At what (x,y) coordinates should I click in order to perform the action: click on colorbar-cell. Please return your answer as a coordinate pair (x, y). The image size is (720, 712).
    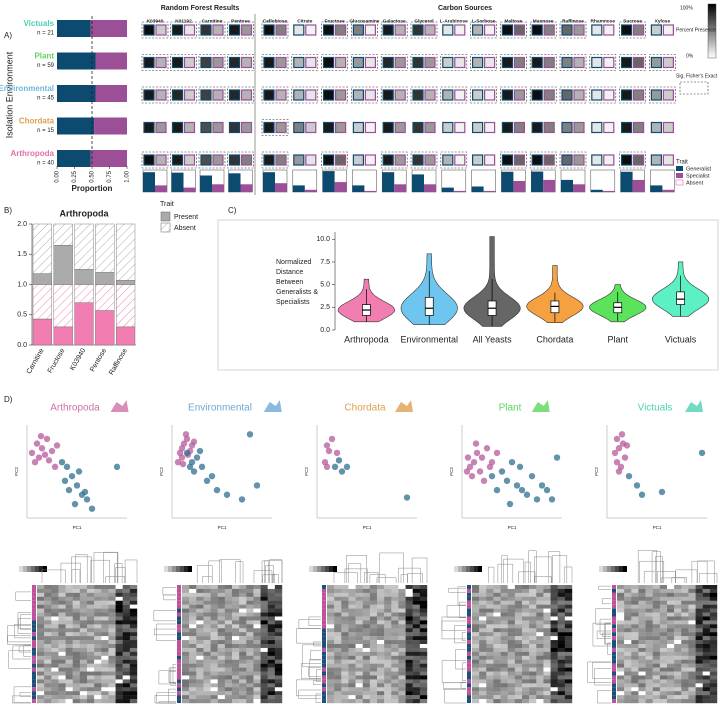
    Looking at the image, I should click on (41, 569).